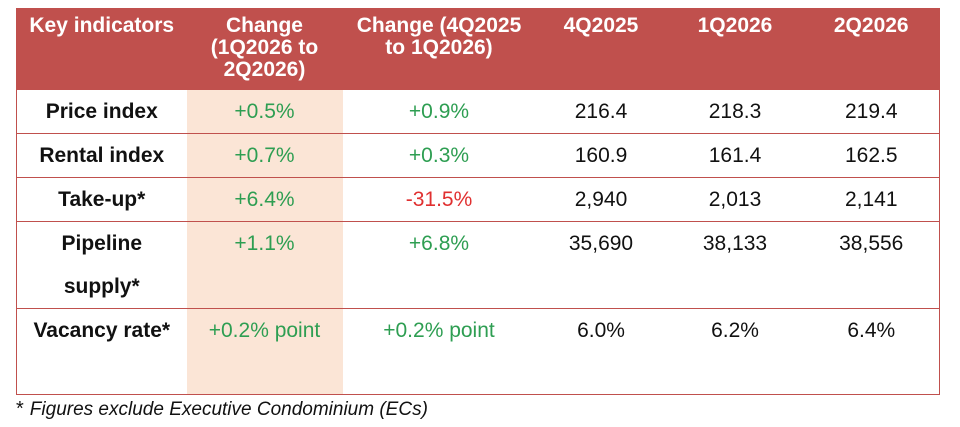  I want to click on change-cell: +0.5%, so click(264, 111).